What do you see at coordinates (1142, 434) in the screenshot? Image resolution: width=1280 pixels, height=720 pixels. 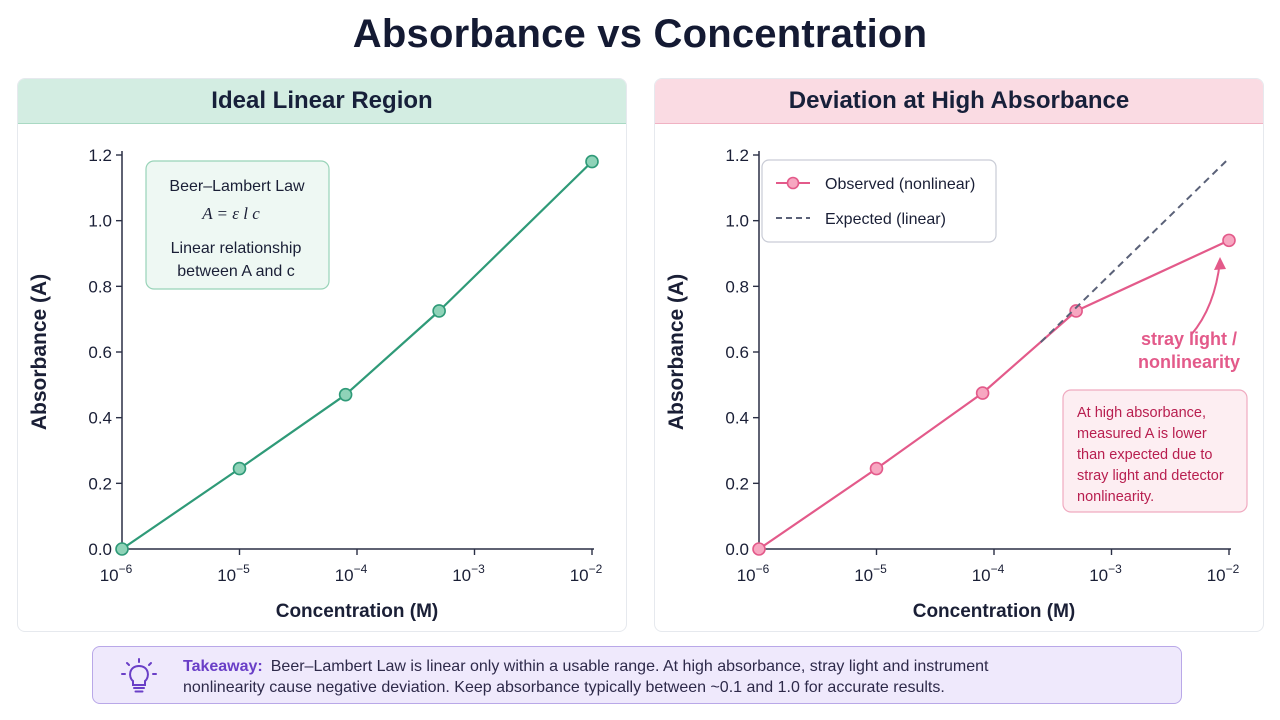 I see `deviation-note-line-2: measured A is lower` at bounding box center [1142, 434].